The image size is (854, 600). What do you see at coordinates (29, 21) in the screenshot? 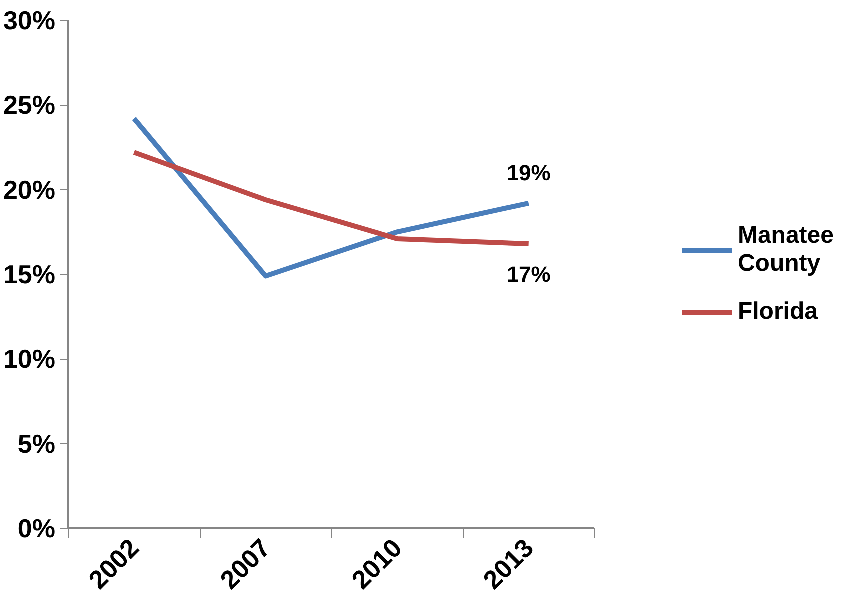
I see `y-tick-label: 30%` at bounding box center [29, 21].